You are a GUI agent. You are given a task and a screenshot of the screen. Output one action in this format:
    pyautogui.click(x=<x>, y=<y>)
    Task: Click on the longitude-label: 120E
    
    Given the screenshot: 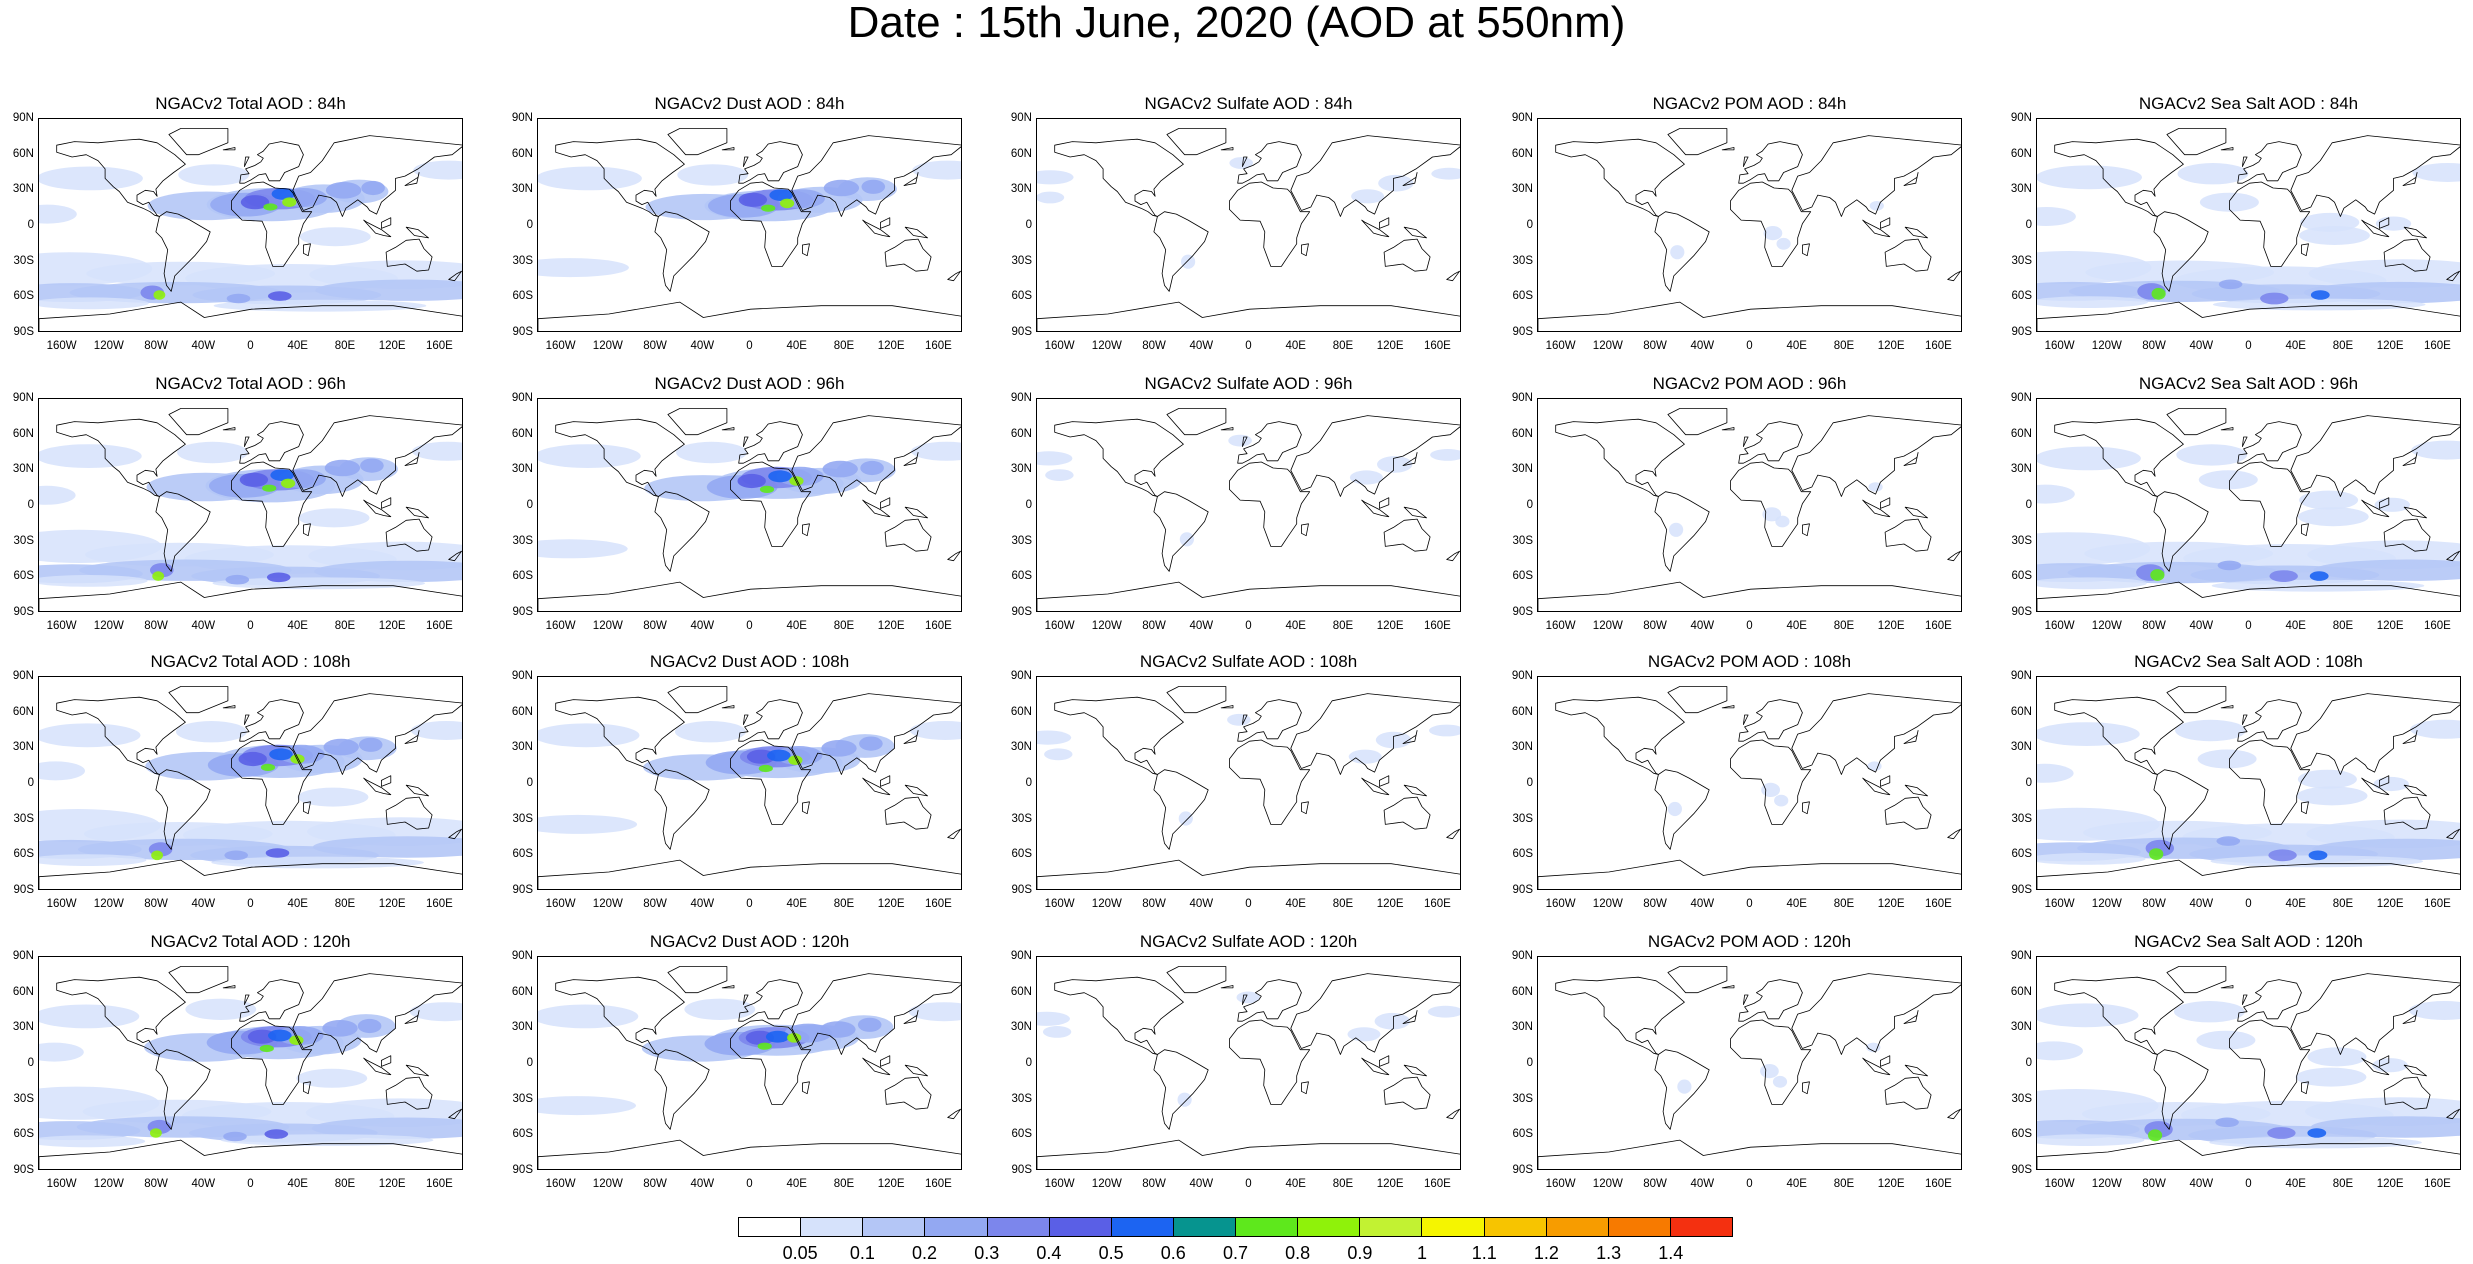 What is the action you would take?
    pyautogui.click(x=1390, y=1184)
    